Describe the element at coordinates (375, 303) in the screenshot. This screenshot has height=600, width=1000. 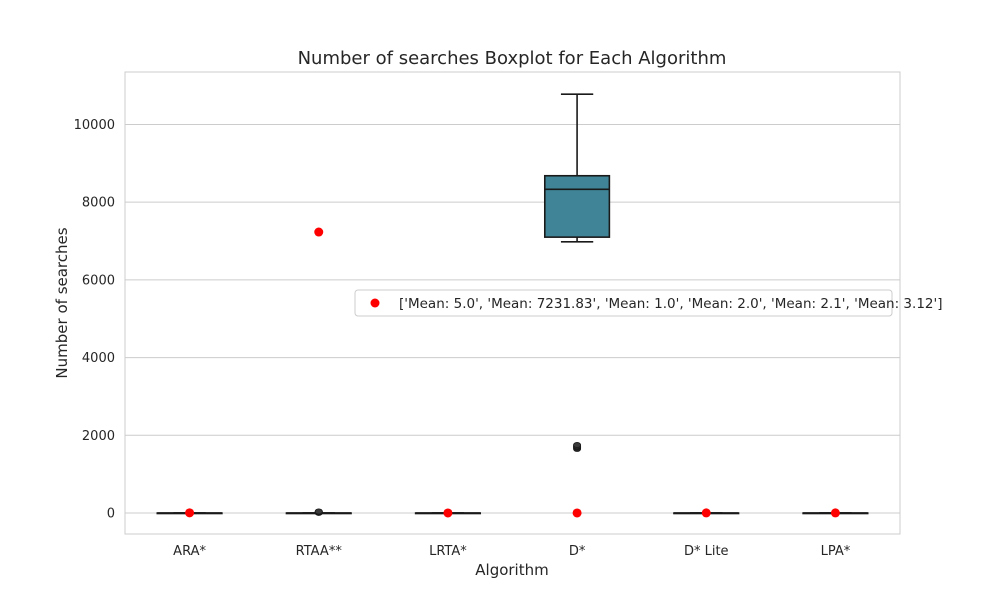
I see `legend-marker` at that location.